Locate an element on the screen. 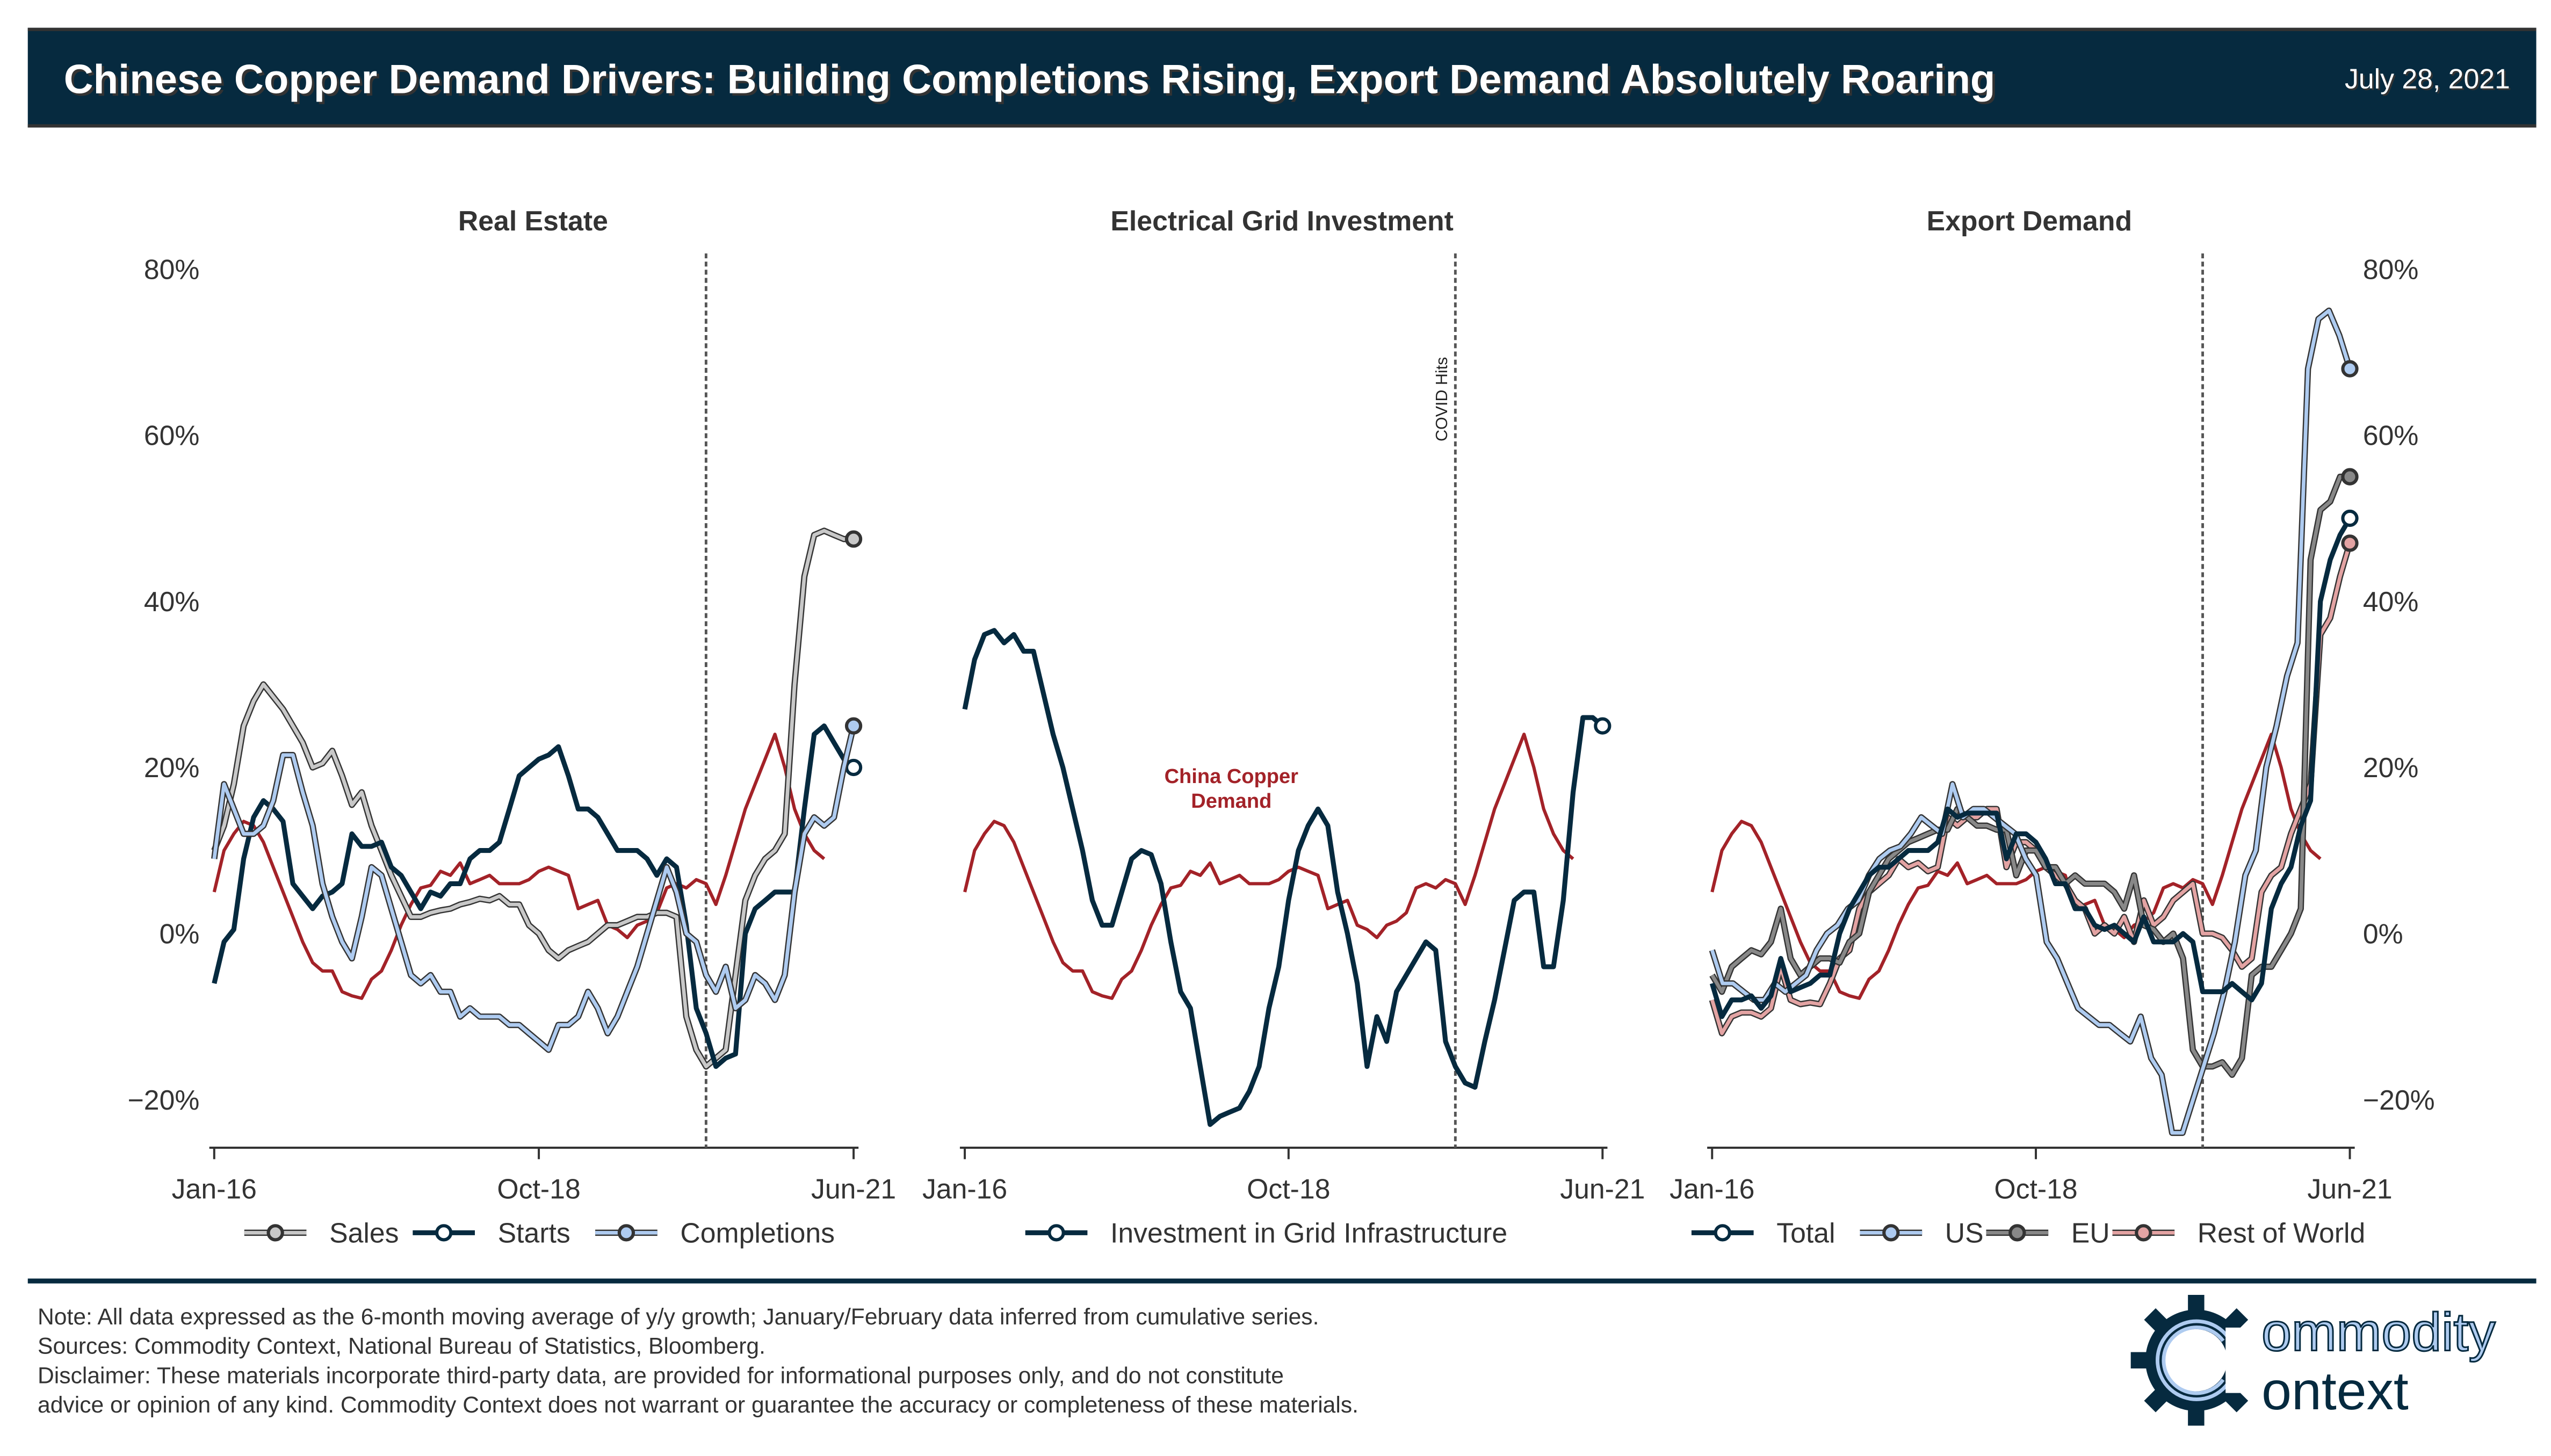 This screenshot has width=2551, height=1456. series-completions is located at coordinates (537, 885).